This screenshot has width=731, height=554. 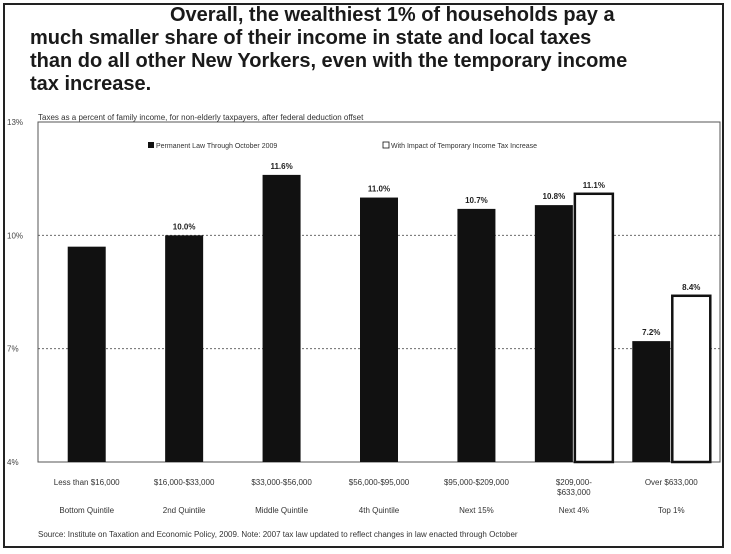 I want to click on legend-label-permanent: Permanent Law Through October 2009, so click(x=216, y=146).